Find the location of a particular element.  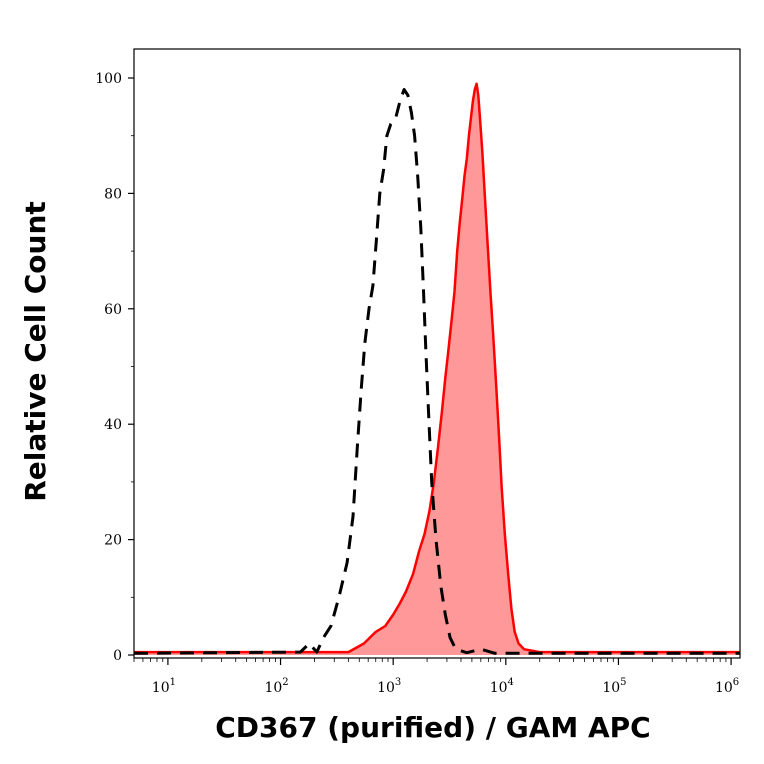

x-tick-label: 10² is located at coordinates (276, 686).